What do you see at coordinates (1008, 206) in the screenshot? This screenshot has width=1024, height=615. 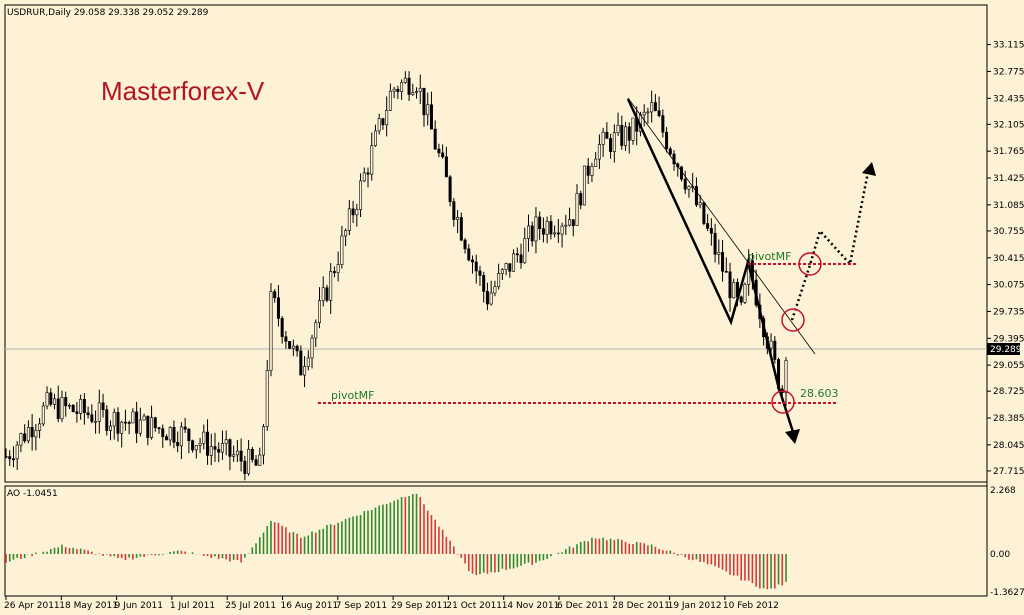 I see `y-tick-label: 31.085` at bounding box center [1008, 206].